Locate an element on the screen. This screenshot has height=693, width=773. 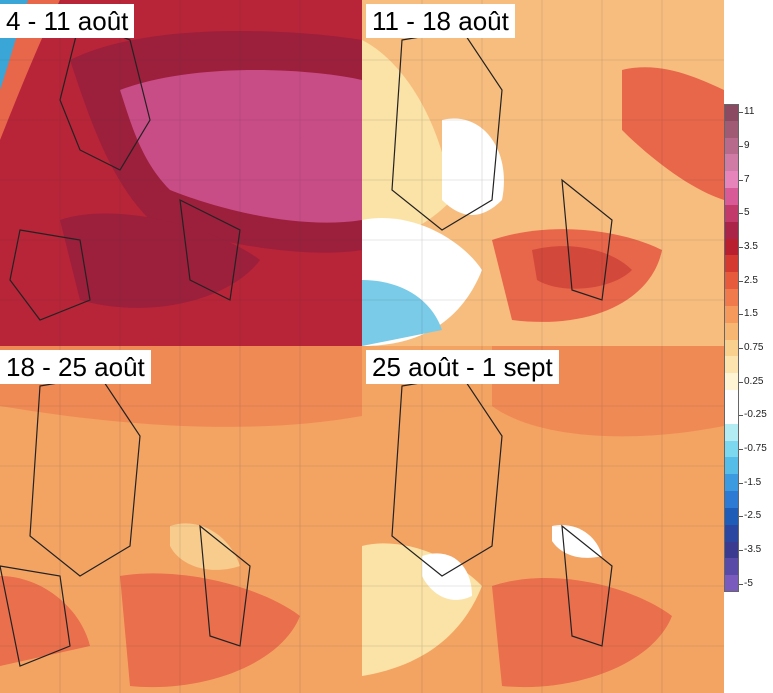
hottest-zone is located at coordinates (260, 123).